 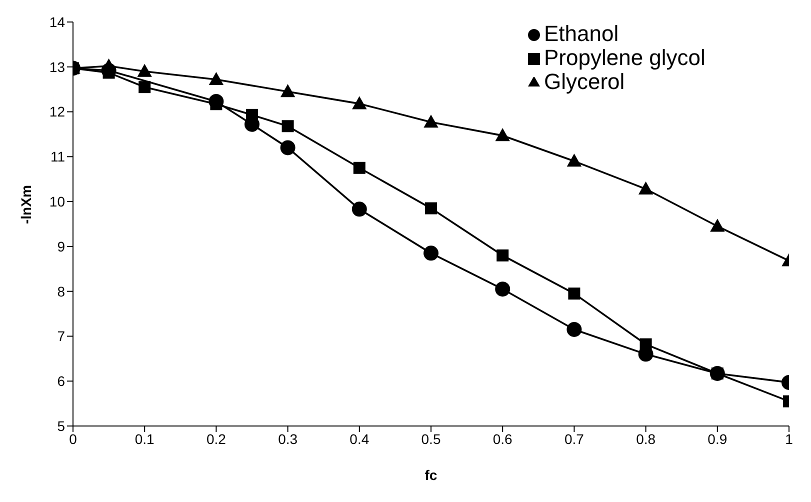 What do you see at coordinates (288, 438) in the screenshot?
I see `x-tick-label: 0.3` at bounding box center [288, 438].